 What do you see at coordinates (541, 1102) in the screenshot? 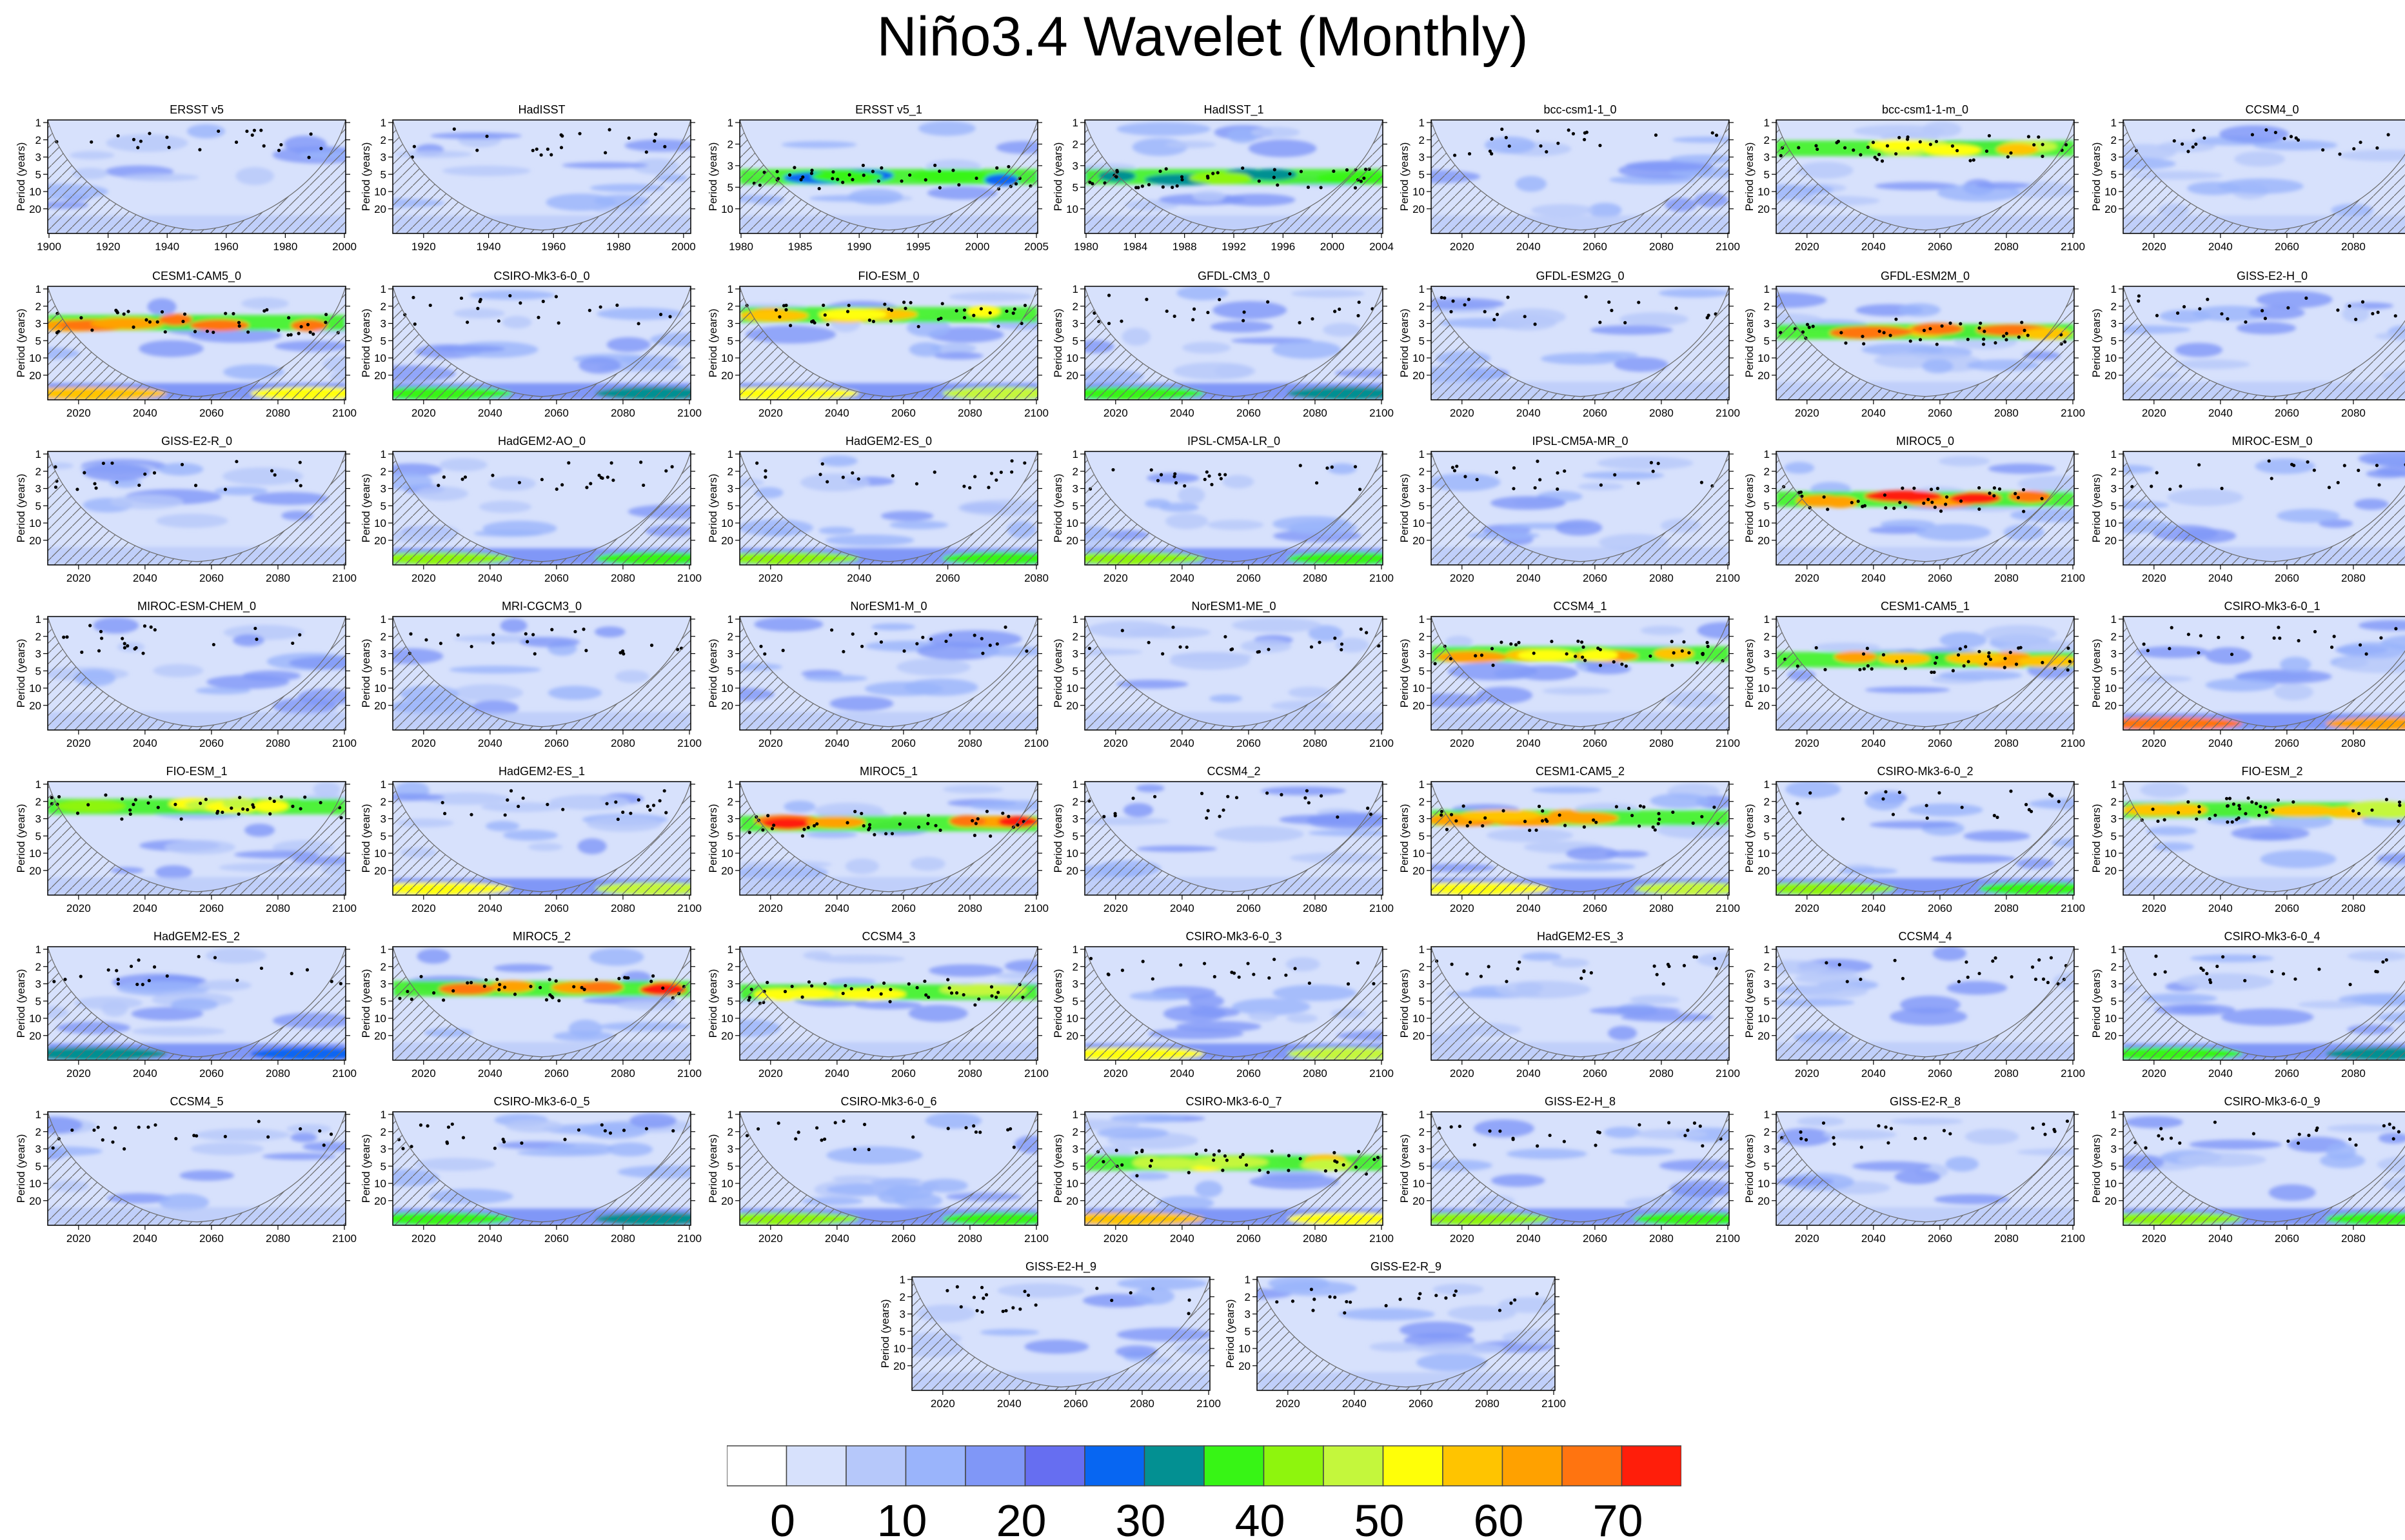
I see `panel-title: CSIRO-Mk3-6-0_5` at bounding box center [541, 1102].